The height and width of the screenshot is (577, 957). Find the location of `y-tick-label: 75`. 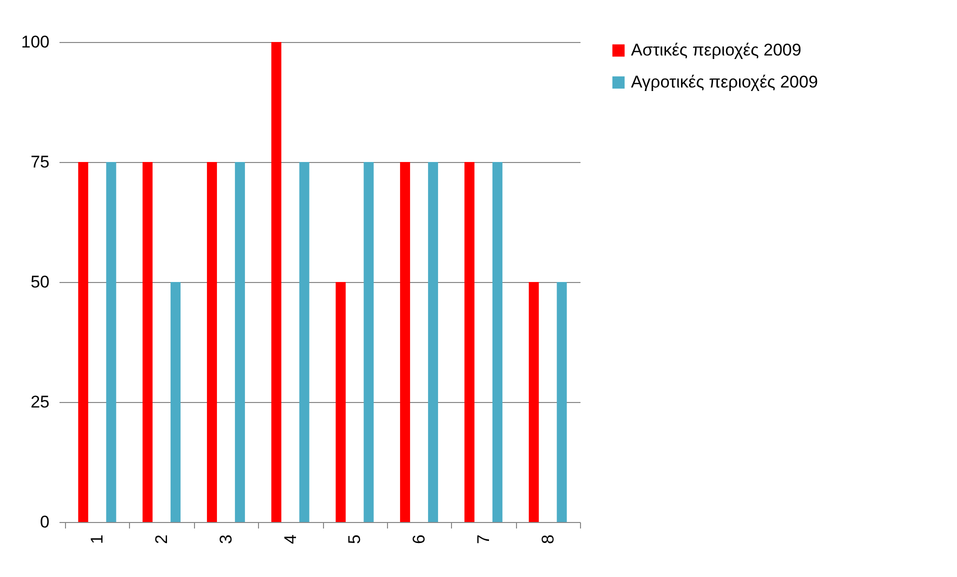

y-tick-label: 75 is located at coordinates (40, 162).